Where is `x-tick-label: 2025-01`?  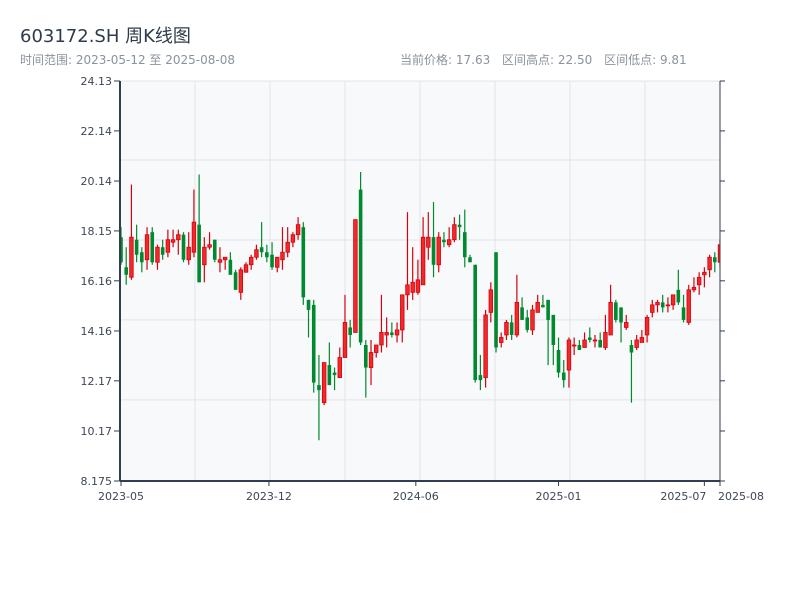
x-tick-label: 2025-01 is located at coordinates (559, 496).